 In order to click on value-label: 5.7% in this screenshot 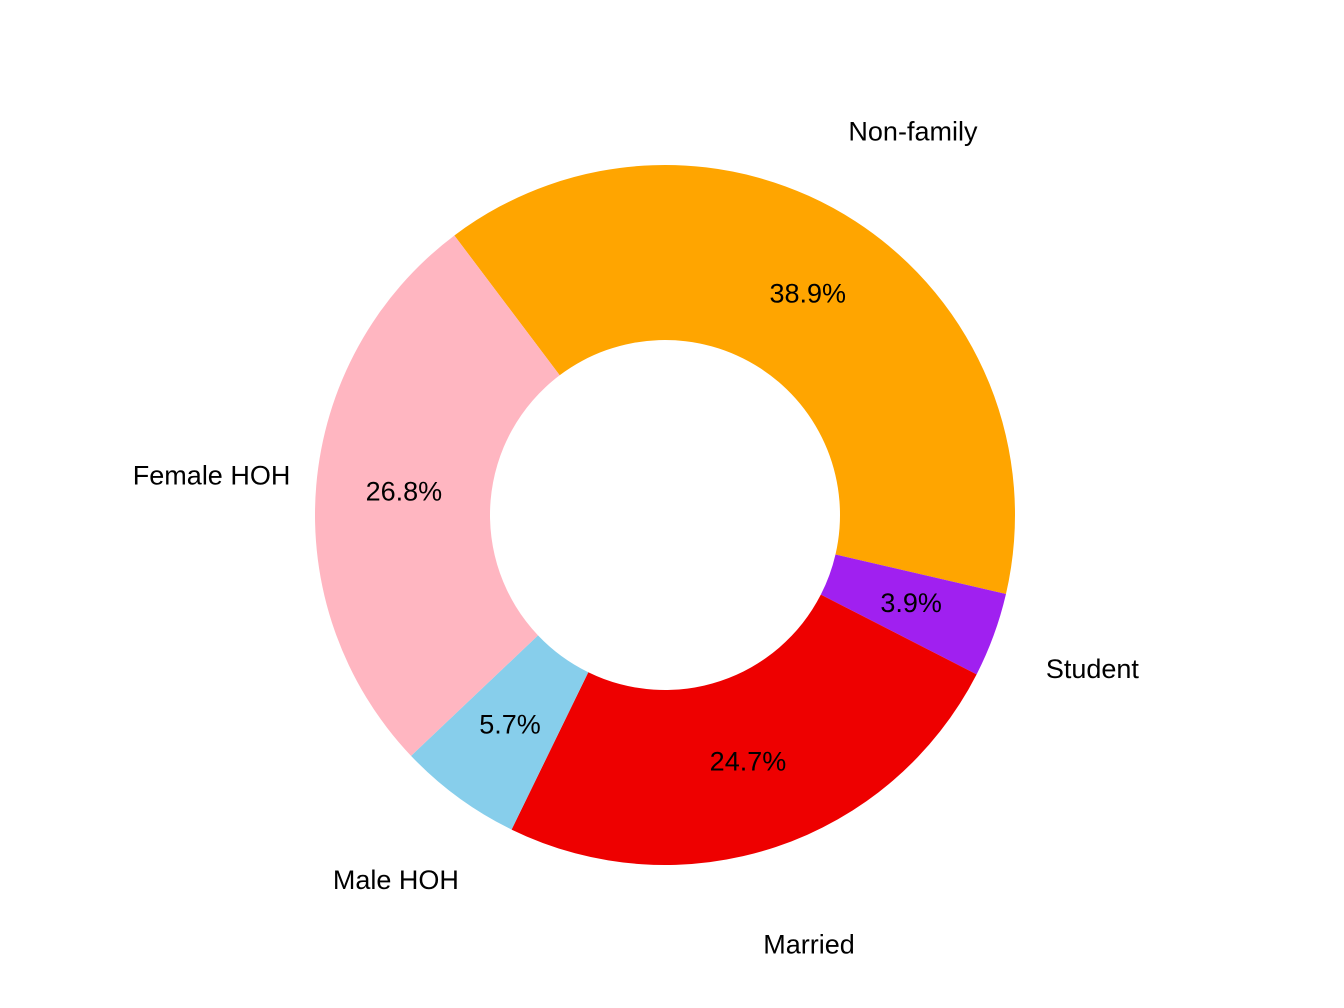, I will do `click(510, 724)`.